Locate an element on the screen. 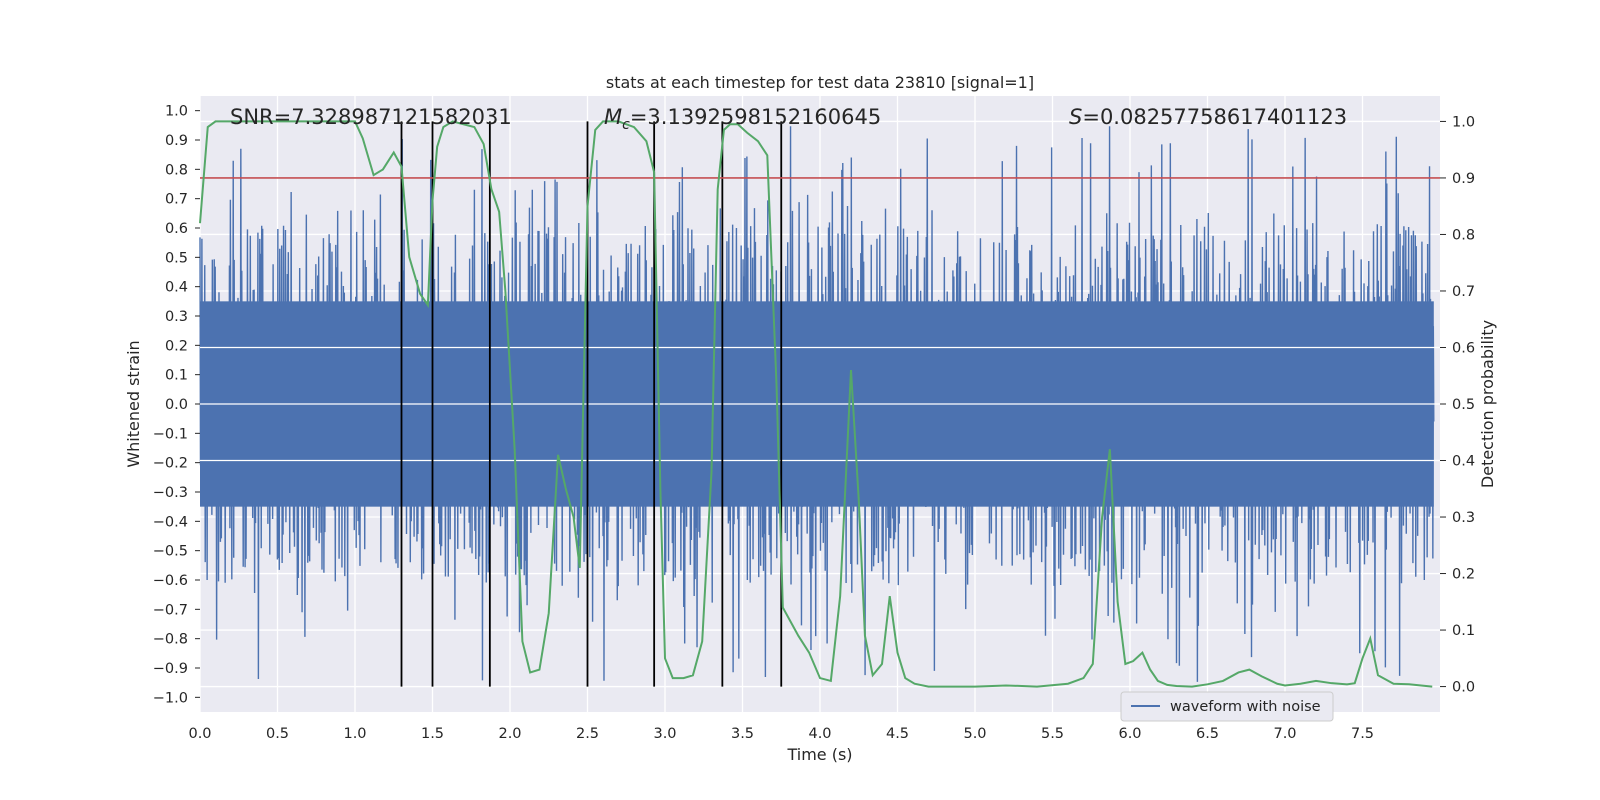 The width and height of the screenshot is (1600, 800). y-tick-label: 0.6 is located at coordinates (176, 229).